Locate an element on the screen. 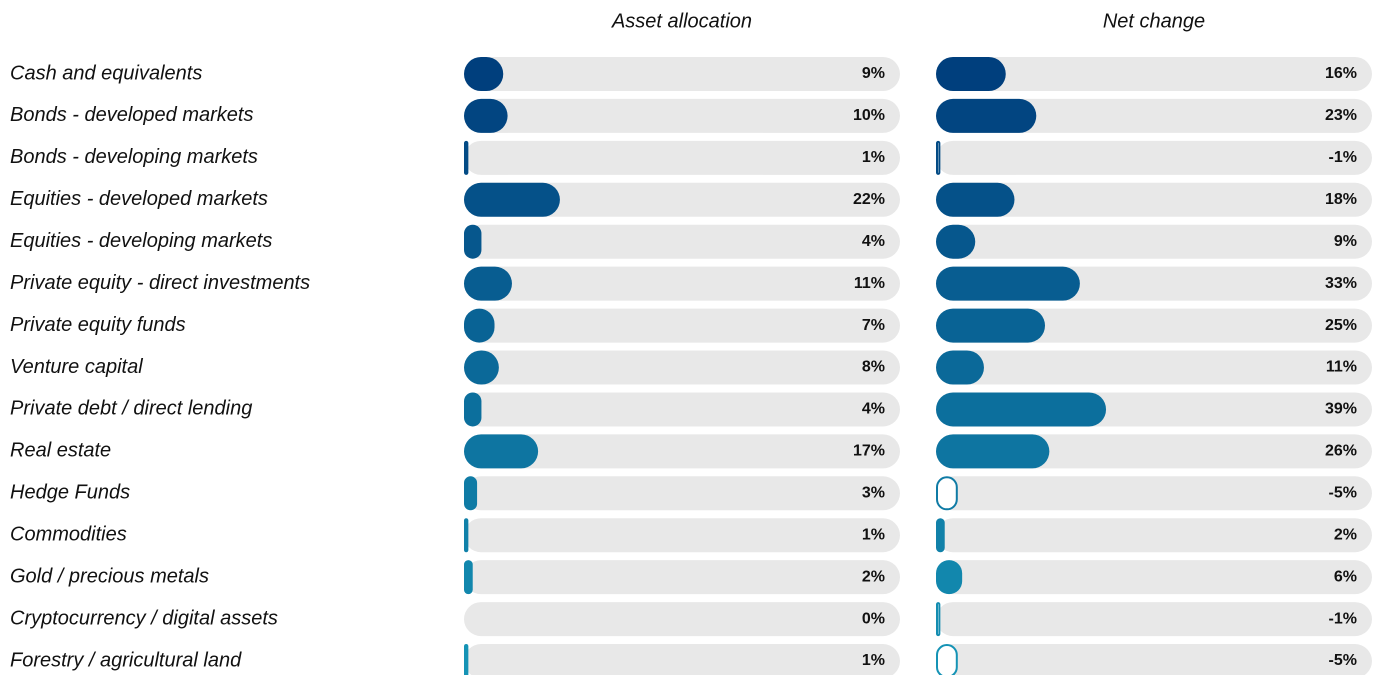 This screenshot has height=675, width=1384. category-label: Hedge Funds is located at coordinates (70, 493).